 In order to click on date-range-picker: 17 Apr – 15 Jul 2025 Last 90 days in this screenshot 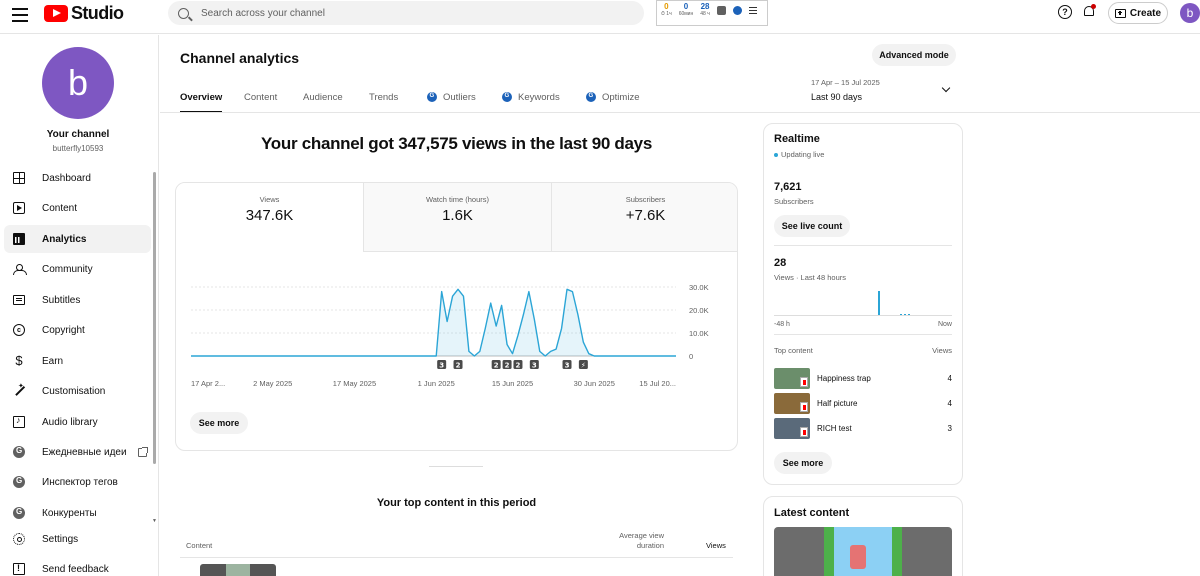, I will do `click(845, 90)`.